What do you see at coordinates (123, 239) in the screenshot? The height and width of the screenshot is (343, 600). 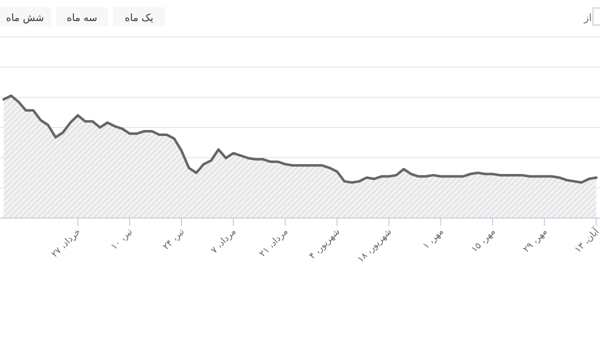 I see `x-tick-label: تیر، ۱۰` at bounding box center [123, 239].